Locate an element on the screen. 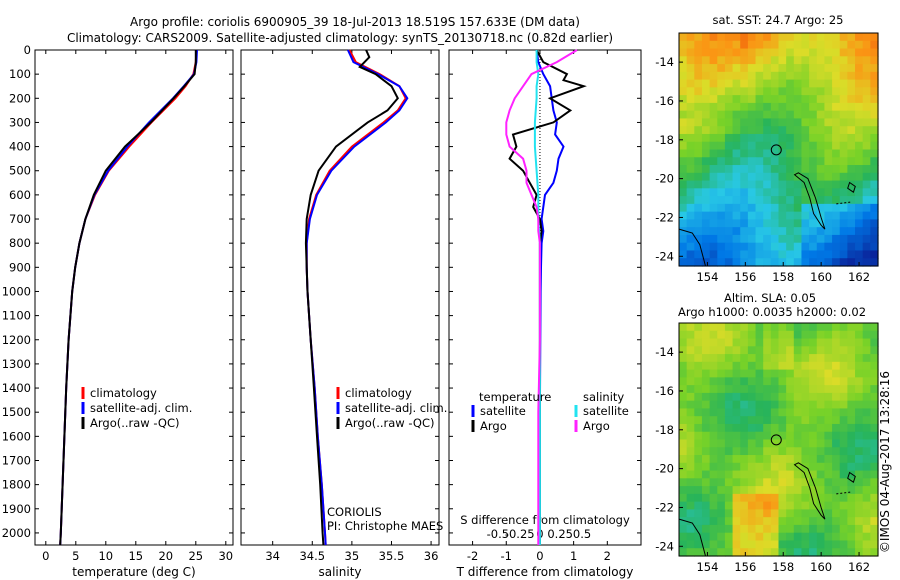 The width and height of the screenshot is (900, 580). x-tick-label: 160 is located at coordinates (821, 277).